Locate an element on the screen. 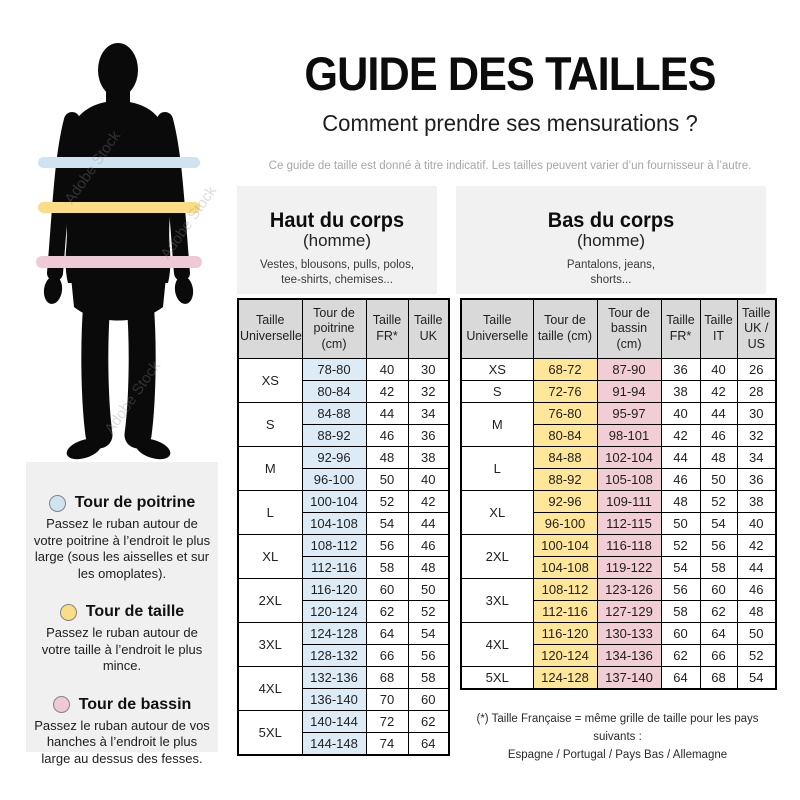 This screenshot has width=800, height=800. column-header: Tour de taille (cm) is located at coordinates (565, 328).